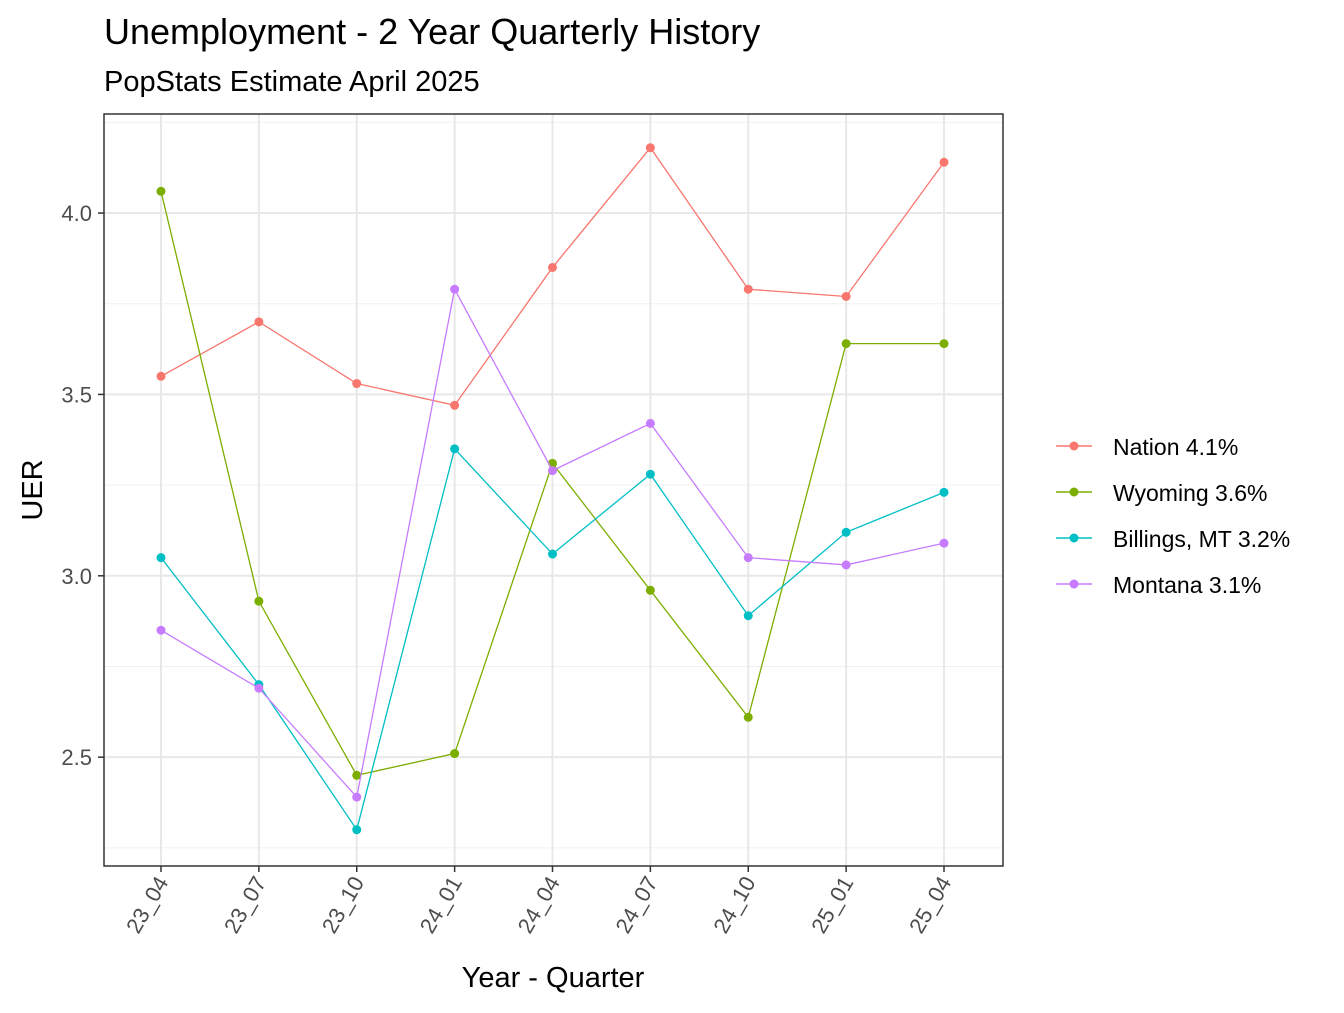 The width and height of the screenshot is (1344, 1013). What do you see at coordinates (76, 576) in the screenshot?
I see `y-tick-label: 3.0` at bounding box center [76, 576].